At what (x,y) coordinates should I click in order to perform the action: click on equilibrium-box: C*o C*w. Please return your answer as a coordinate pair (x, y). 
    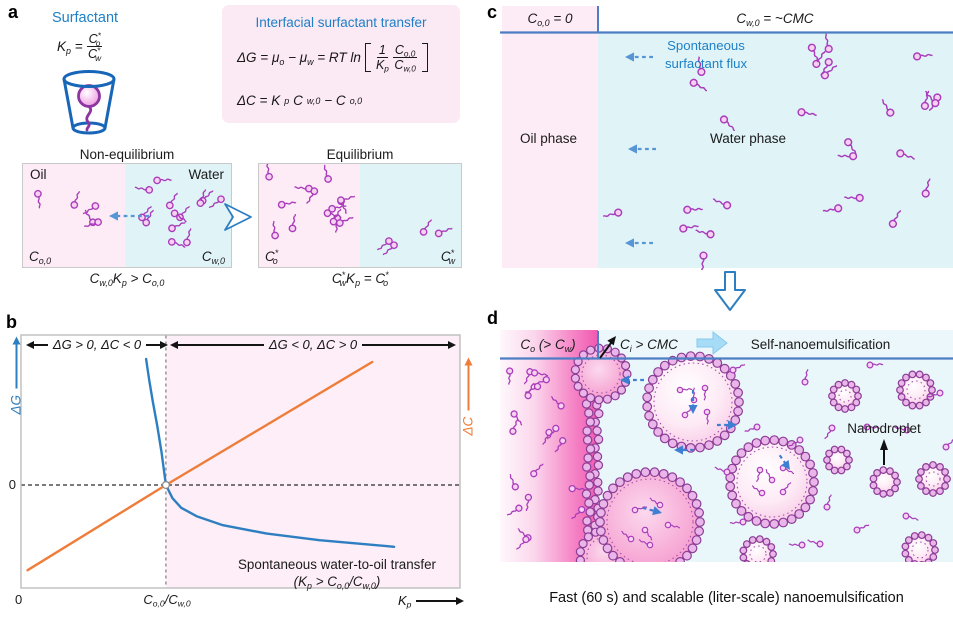
    Looking at the image, I should click on (360, 215).